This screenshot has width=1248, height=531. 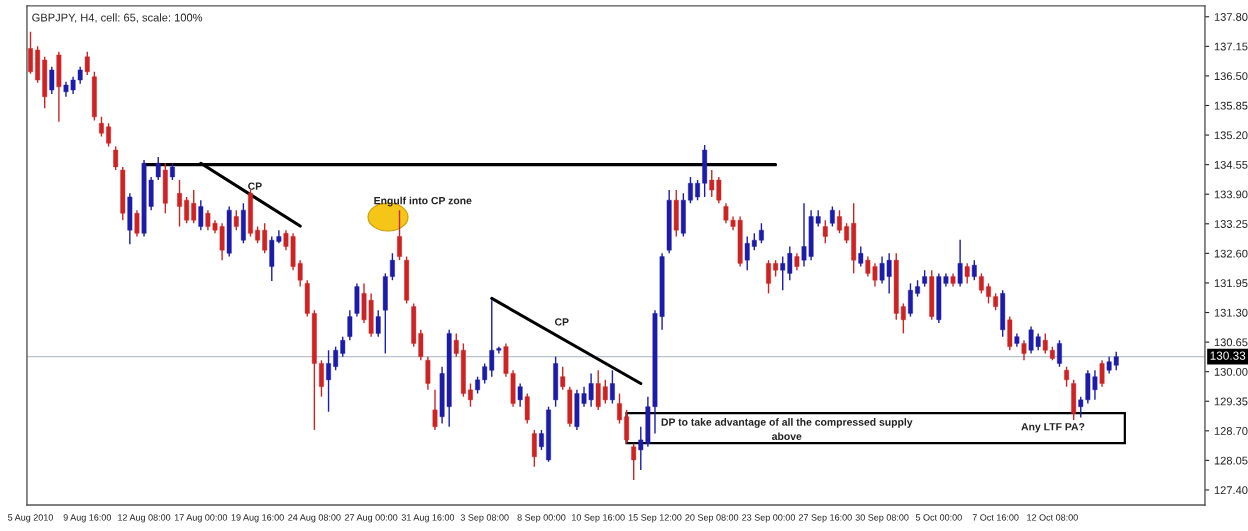 What do you see at coordinates (1231, 17) in the screenshot?
I see `y-tick-label: 137.80` at bounding box center [1231, 17].